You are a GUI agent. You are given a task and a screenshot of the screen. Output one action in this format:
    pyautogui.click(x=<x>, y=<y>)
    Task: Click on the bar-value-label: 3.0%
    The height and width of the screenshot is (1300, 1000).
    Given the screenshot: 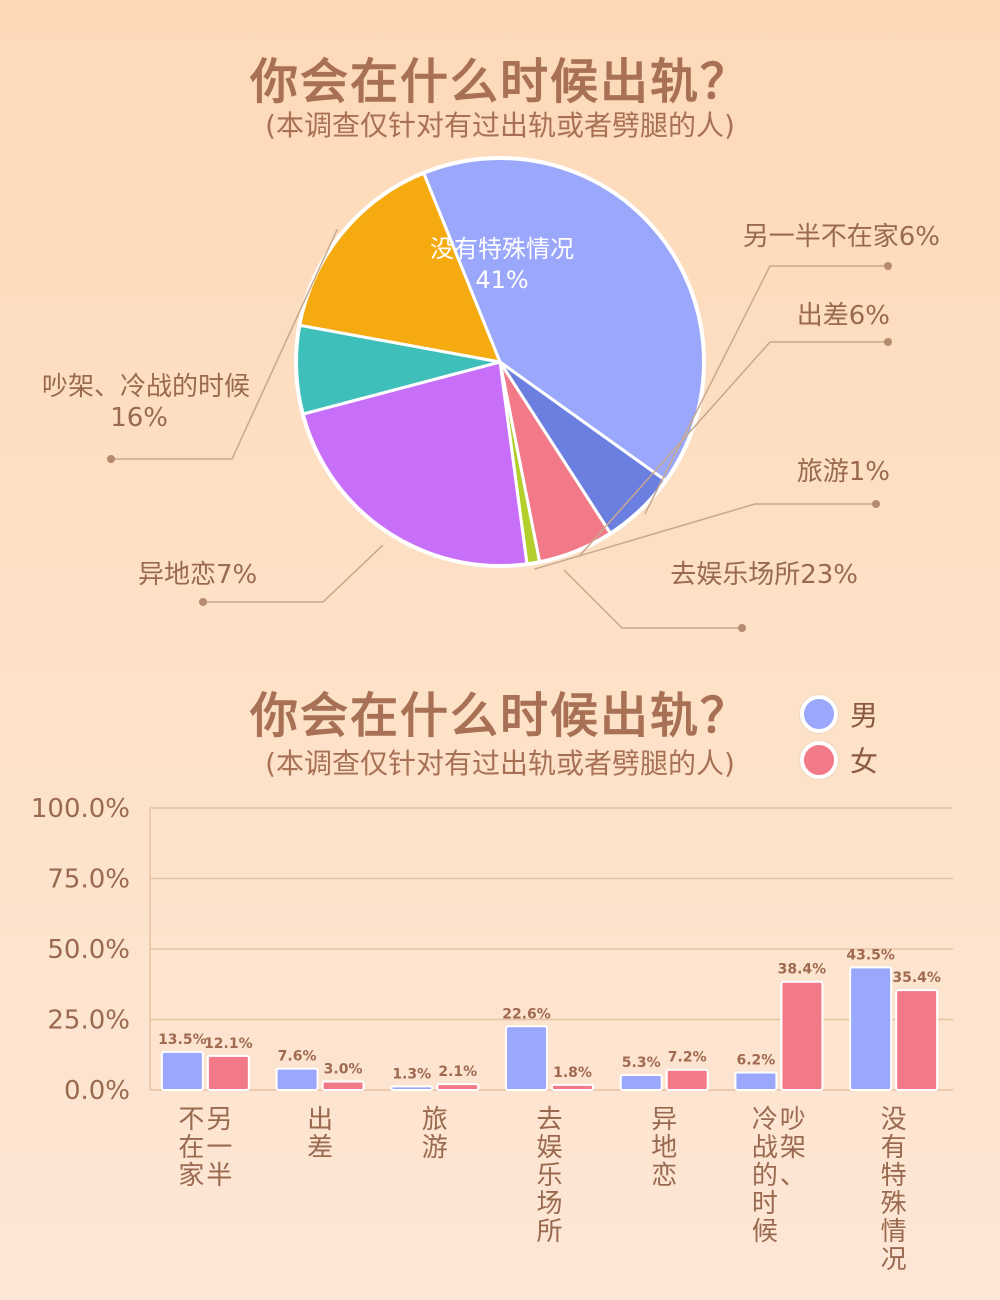 What is the action you would take?
    pyautogui.click(x=343, y=1070)
    